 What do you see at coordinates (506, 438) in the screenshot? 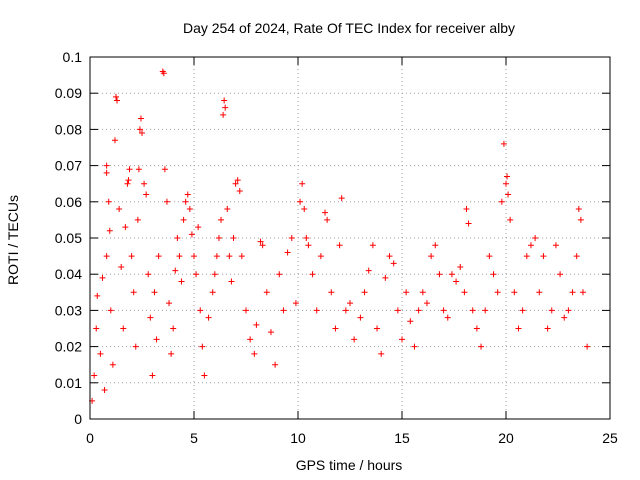
I see `x-tick-label: 20` at bounding box center [506, 438].